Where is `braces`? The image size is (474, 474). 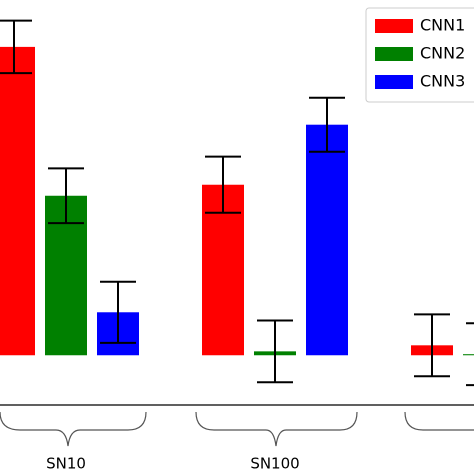 braces is located at coordinates (237, 429).